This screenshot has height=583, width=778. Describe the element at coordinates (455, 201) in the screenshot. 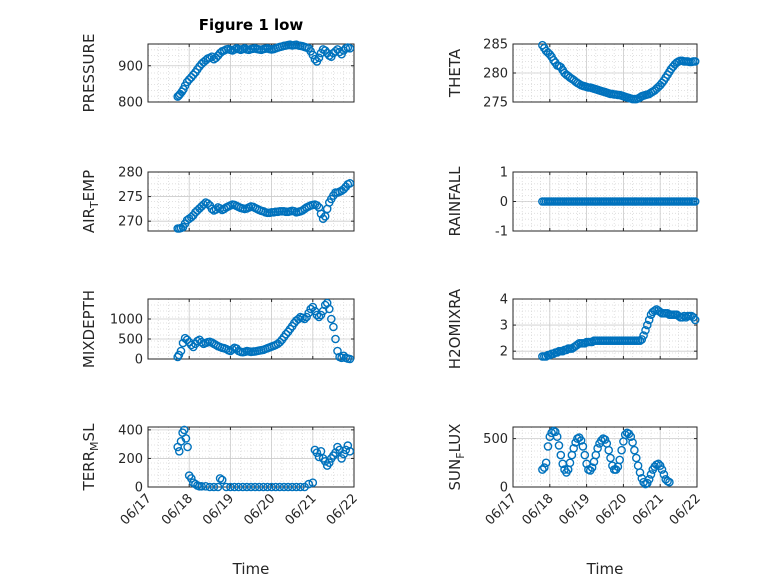

I see `y-axis-label: RAINFALL` at that location.